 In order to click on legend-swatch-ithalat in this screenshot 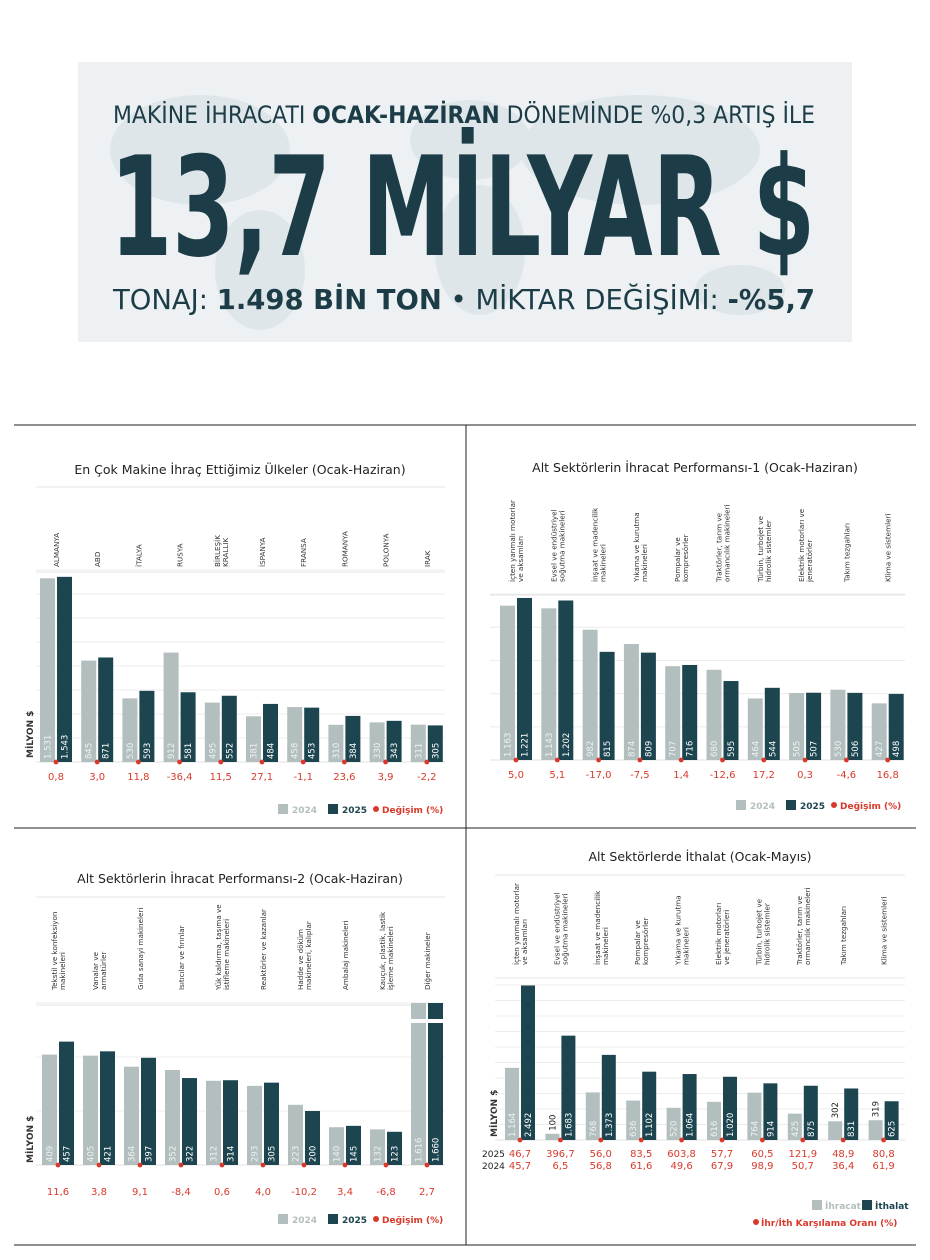, I will do `click(867, 1205)`.